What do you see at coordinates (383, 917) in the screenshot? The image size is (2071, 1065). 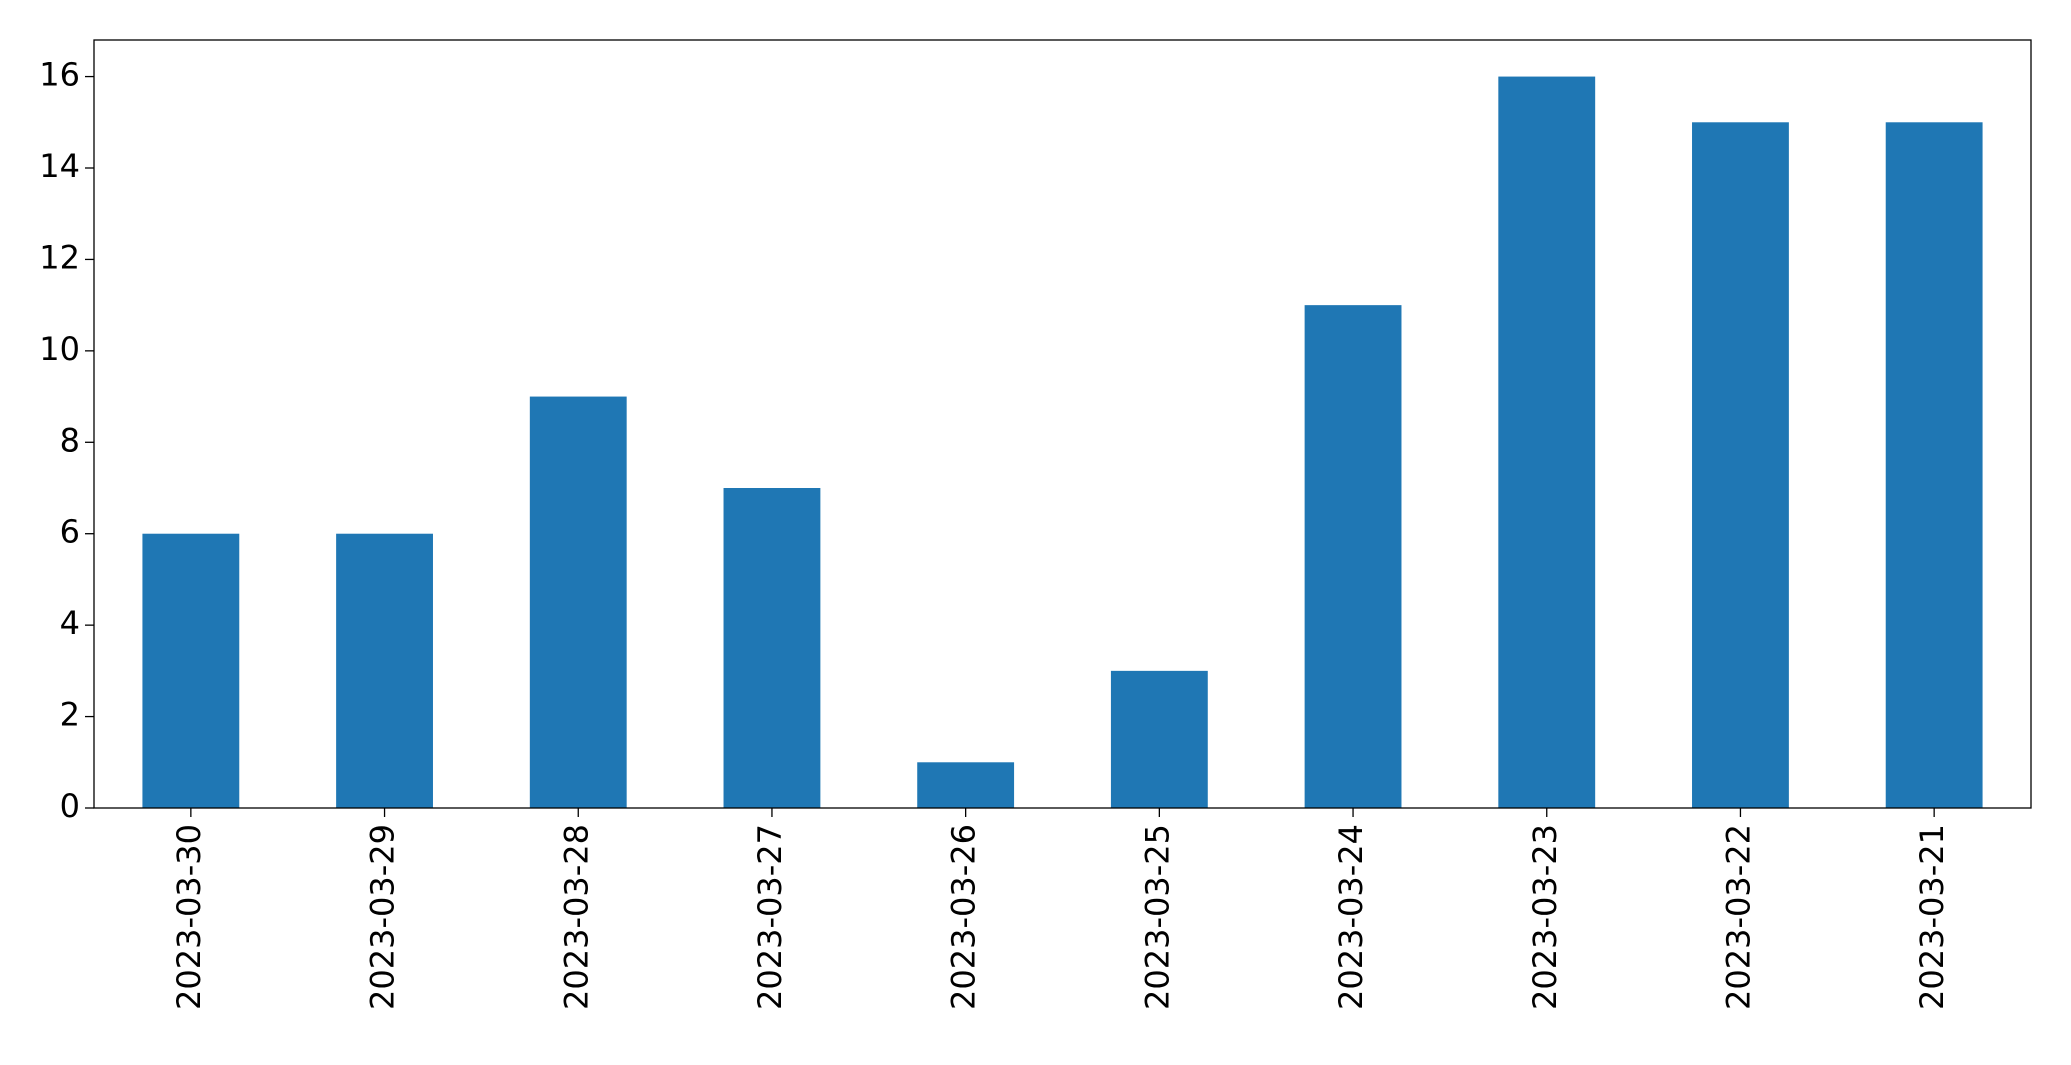 I see `x-tick-label: 2023-03-29` at bounding box center [383, 917].